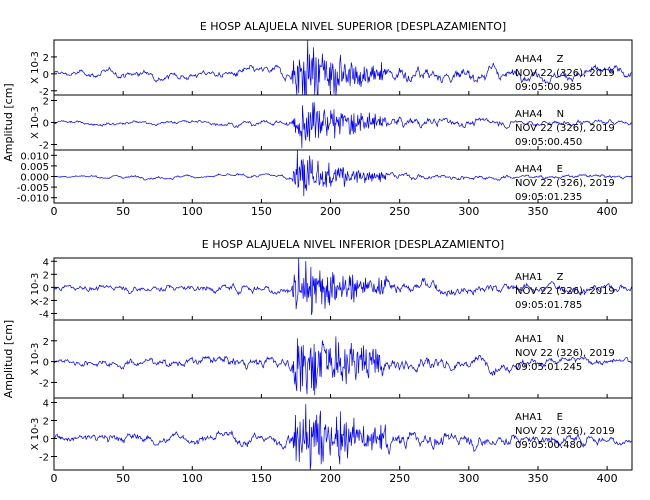  I want to click on record-time: 09:05:00.985, so click(548, 87).